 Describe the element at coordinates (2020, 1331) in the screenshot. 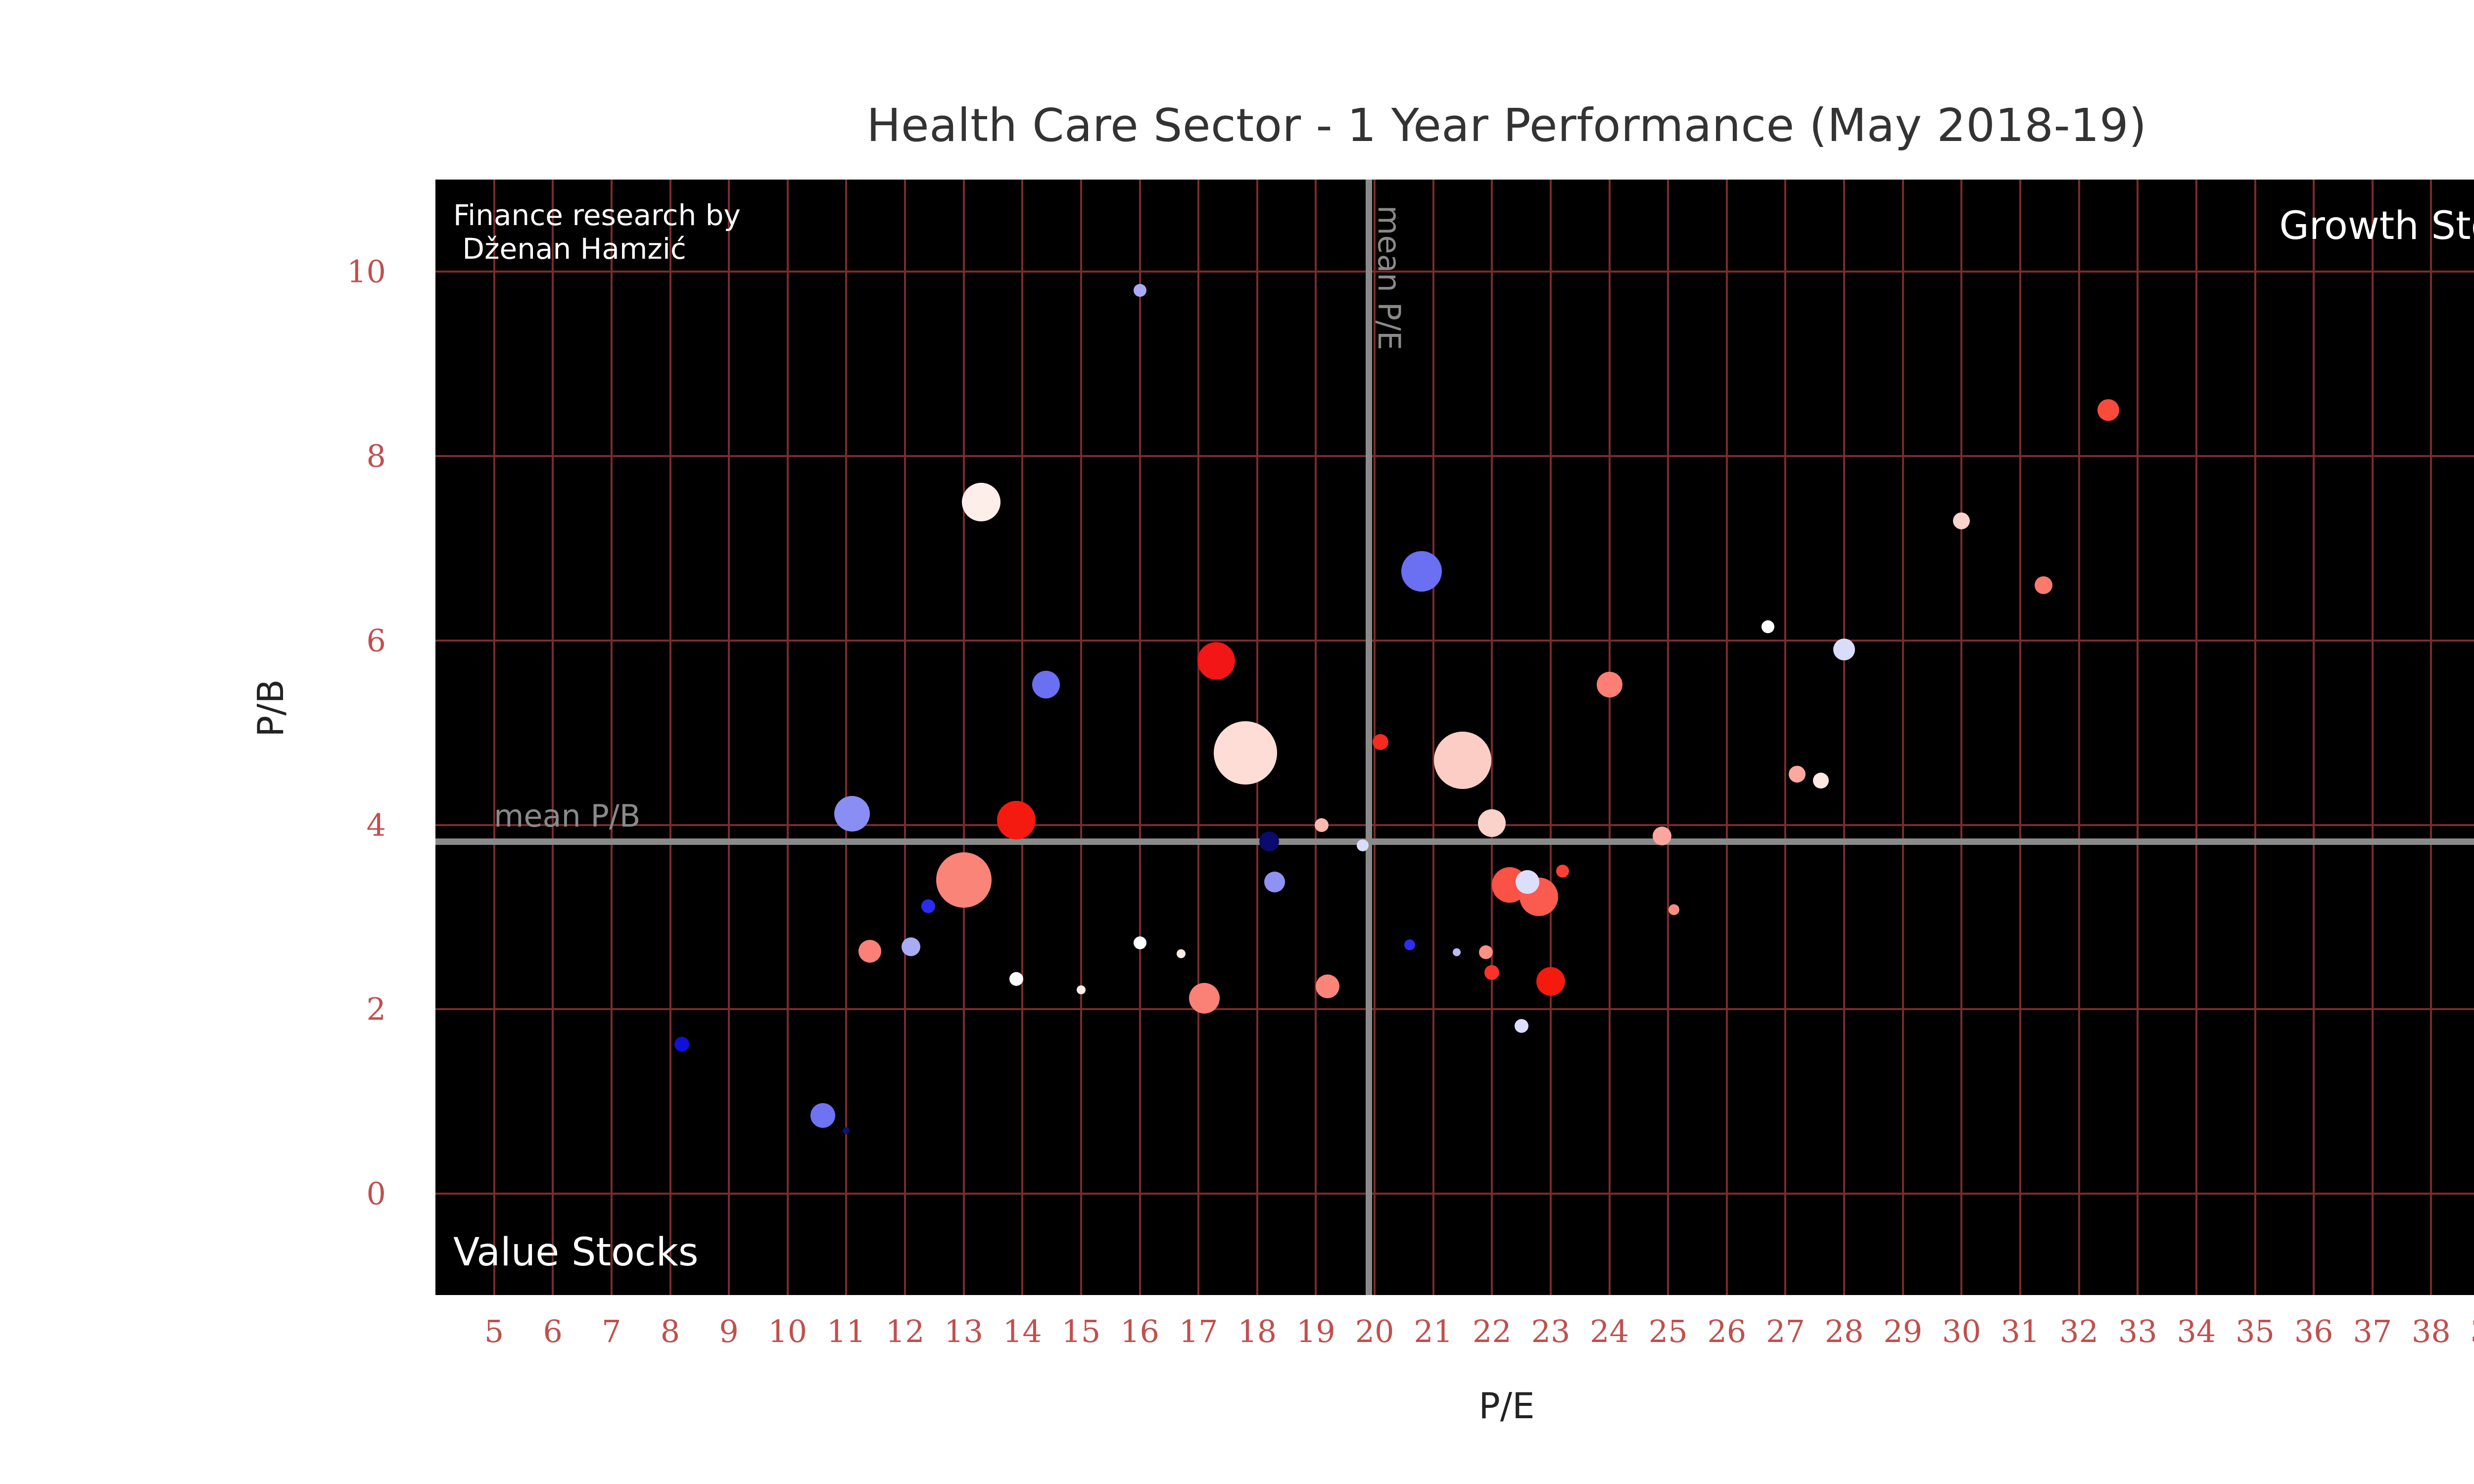

I see `x-tick-label: 31` at that location.